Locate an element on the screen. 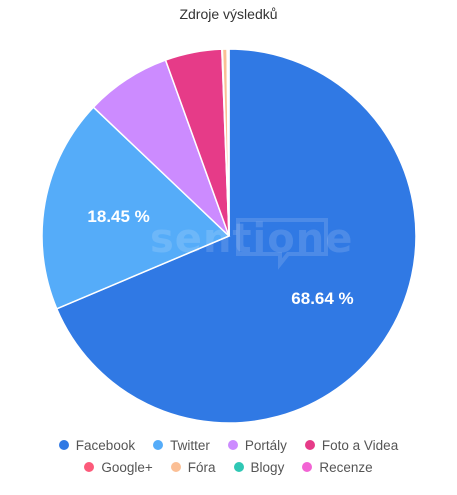 The width and height of the screenshot is (457, 495). legend-item-twitter: Twitter is located at coordinates (181, 445).